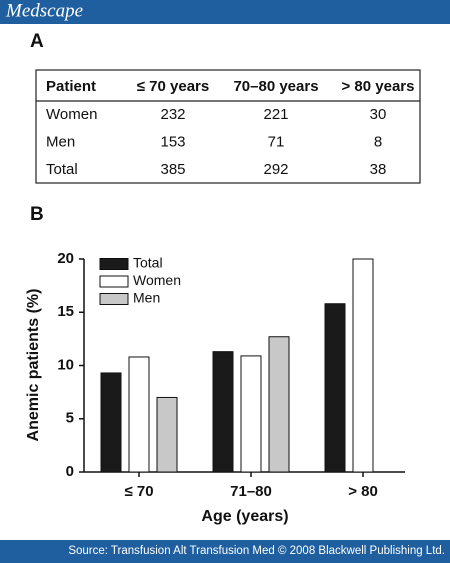  What do you see at coordinates (172, 169) in the screenshot?
I see `table-cell: 385` at bounding box center [172, 169].